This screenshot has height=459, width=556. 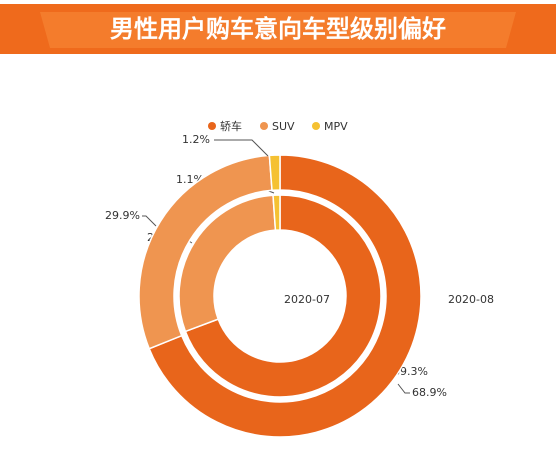 I want to click on series-label: 2020-08, so click(x=471, y=299).